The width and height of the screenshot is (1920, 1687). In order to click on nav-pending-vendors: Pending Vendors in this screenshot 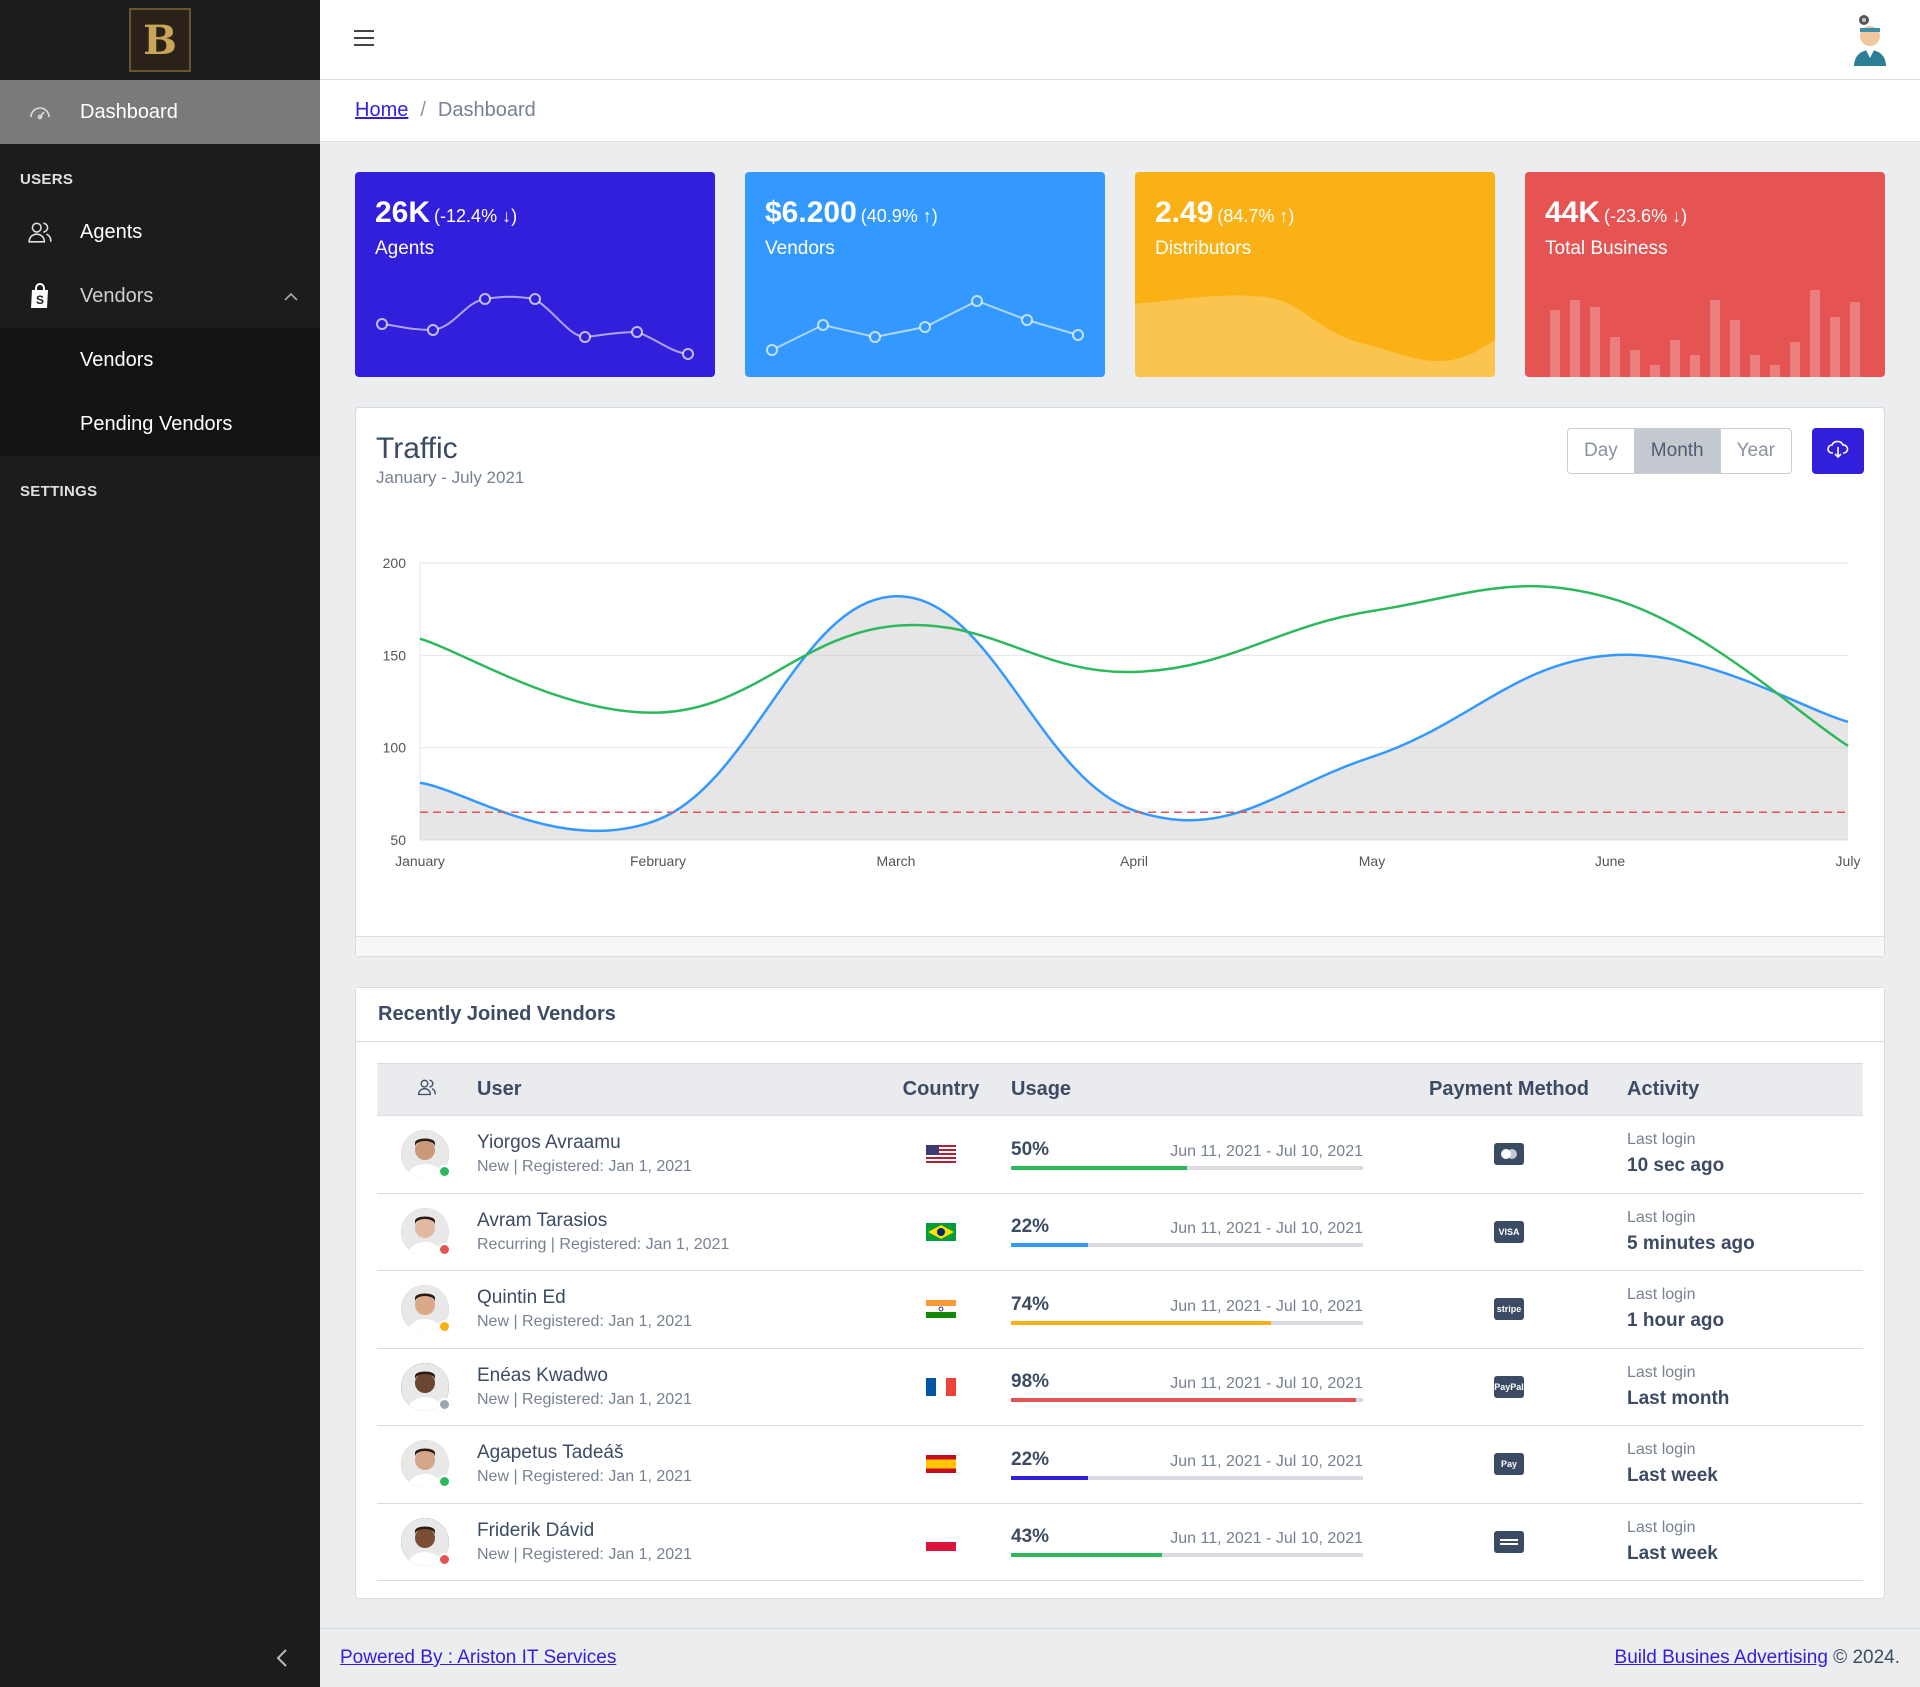, I will do `click(160, 424)`.